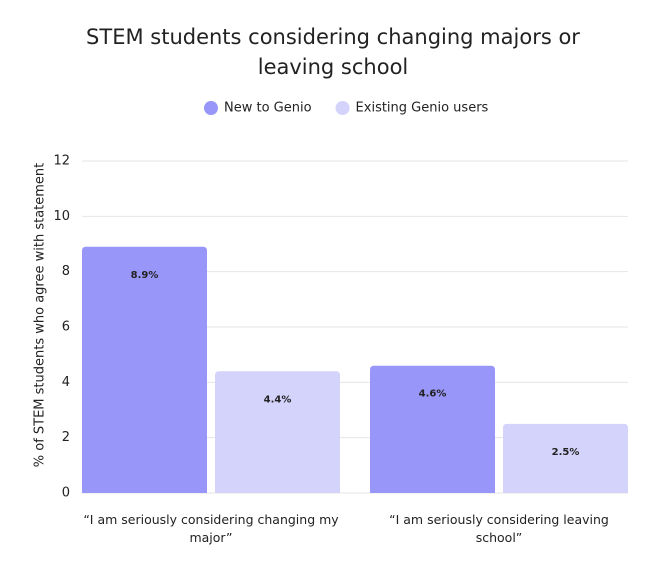 This screenshot has height=564, width=666. Describe the element at coordinates (566, 452) in the screenshot. I see `value-label: 2.5%` at that location.